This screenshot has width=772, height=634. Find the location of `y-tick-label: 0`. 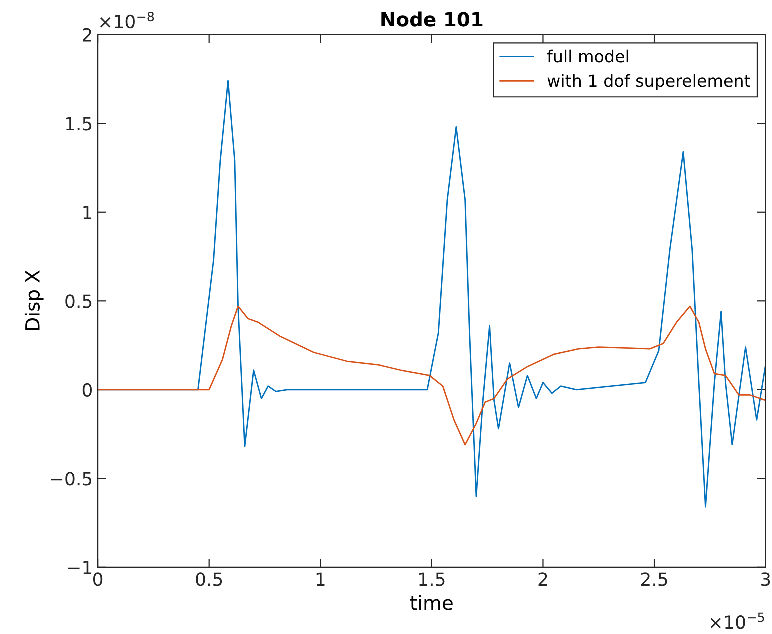

y-tick-label: 0 is located at coordinates (87, 390).